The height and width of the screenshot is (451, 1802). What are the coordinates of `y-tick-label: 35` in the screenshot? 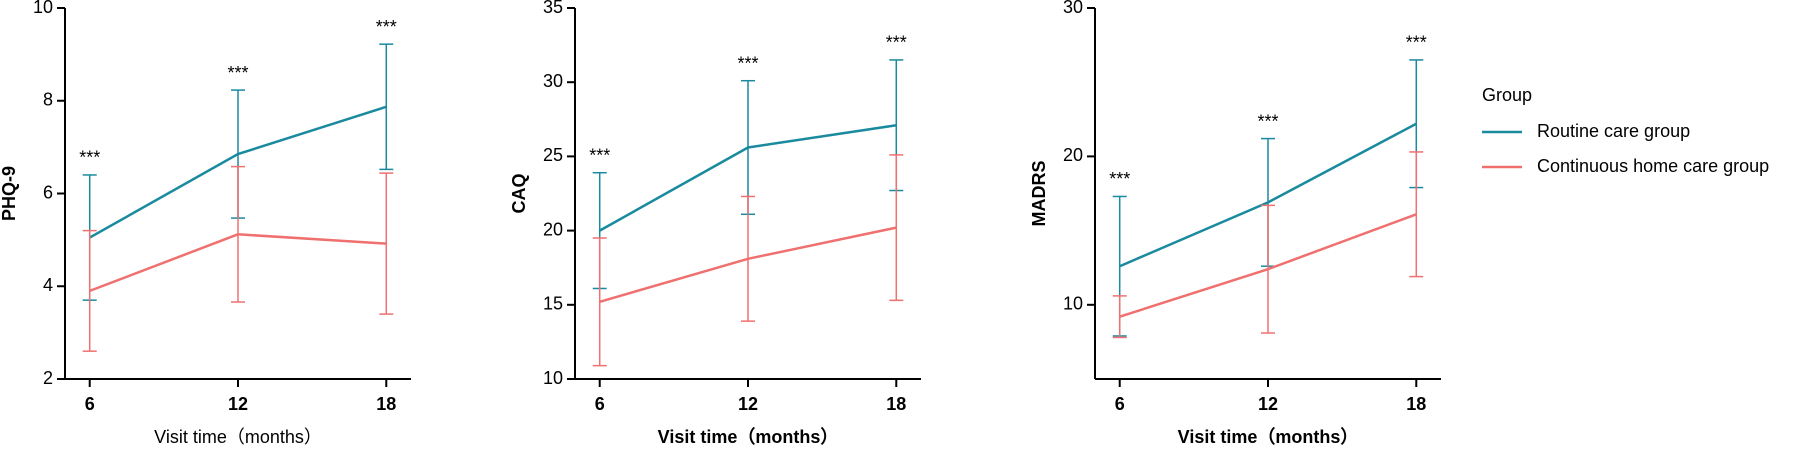 It's located at (553, 8).